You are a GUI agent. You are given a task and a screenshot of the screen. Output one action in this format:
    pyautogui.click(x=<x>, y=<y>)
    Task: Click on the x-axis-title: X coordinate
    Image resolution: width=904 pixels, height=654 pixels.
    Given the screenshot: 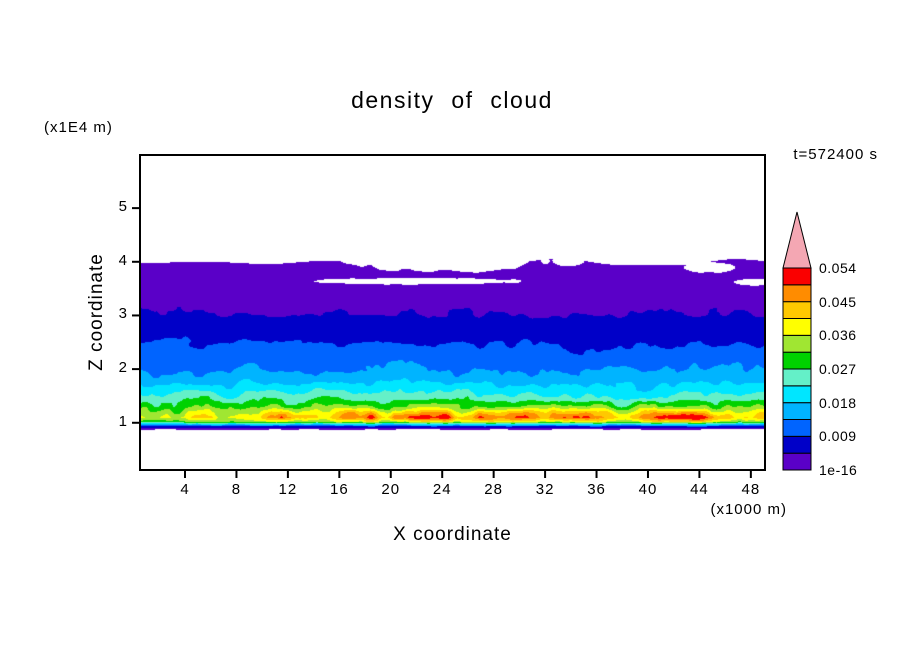 What is the action you would take?
    pyautogui.click(x=452, y=534)
    